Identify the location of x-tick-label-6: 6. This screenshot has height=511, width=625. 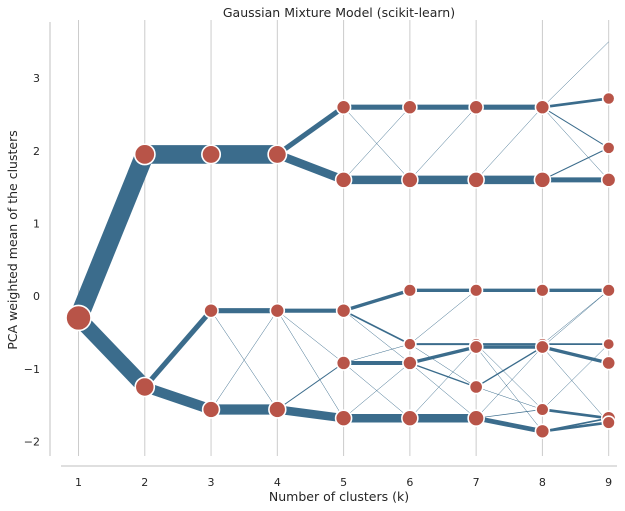
(409, 482).